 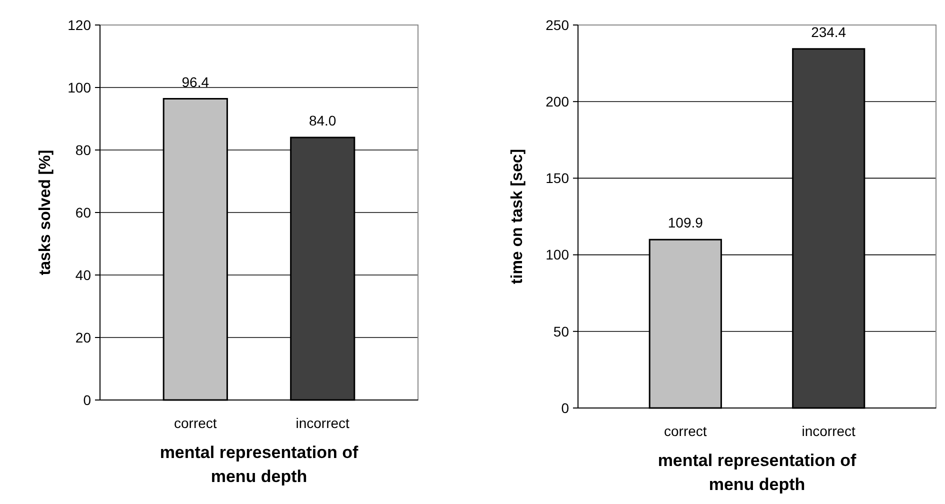 What do you see at coordinates (45, 213) in the screenshot?
I see `y-axis-title: tasks solved [%]` at bounding box center [45, 213].